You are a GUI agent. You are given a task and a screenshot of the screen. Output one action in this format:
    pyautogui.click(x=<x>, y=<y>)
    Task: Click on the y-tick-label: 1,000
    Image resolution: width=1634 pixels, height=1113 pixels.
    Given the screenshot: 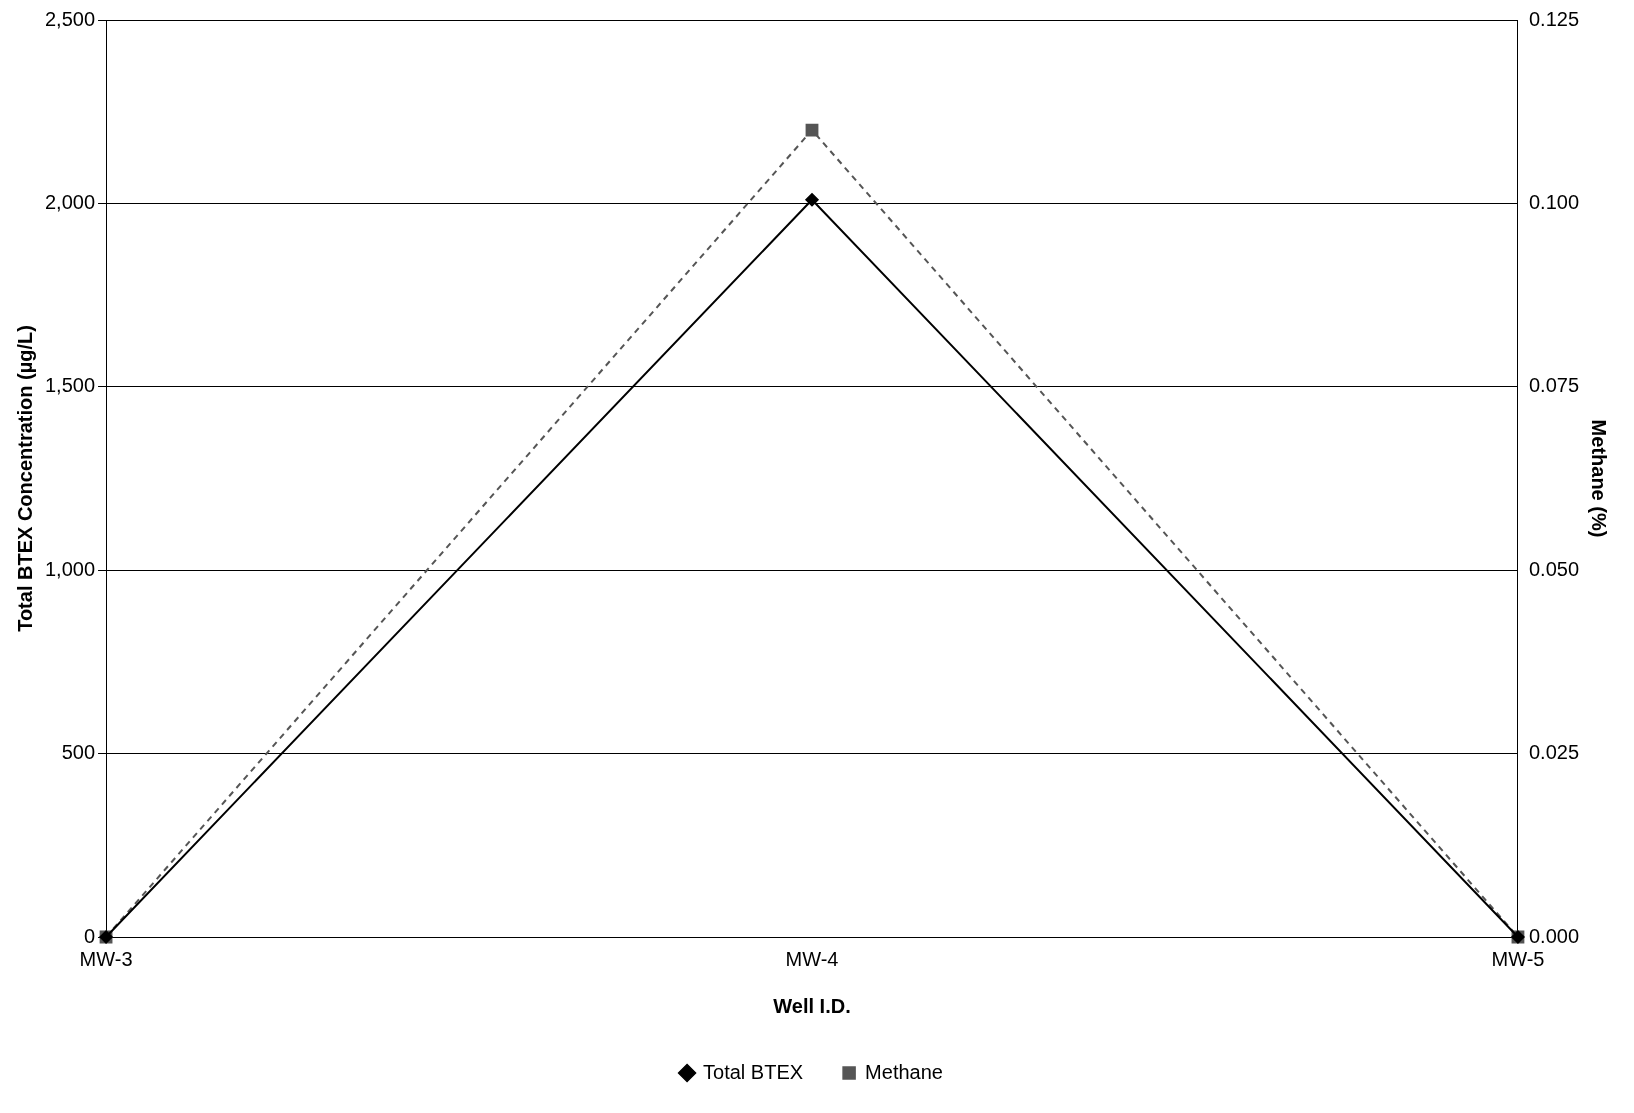 What is the action you would take?
    pyautogui.click(x=70, y=568)
    